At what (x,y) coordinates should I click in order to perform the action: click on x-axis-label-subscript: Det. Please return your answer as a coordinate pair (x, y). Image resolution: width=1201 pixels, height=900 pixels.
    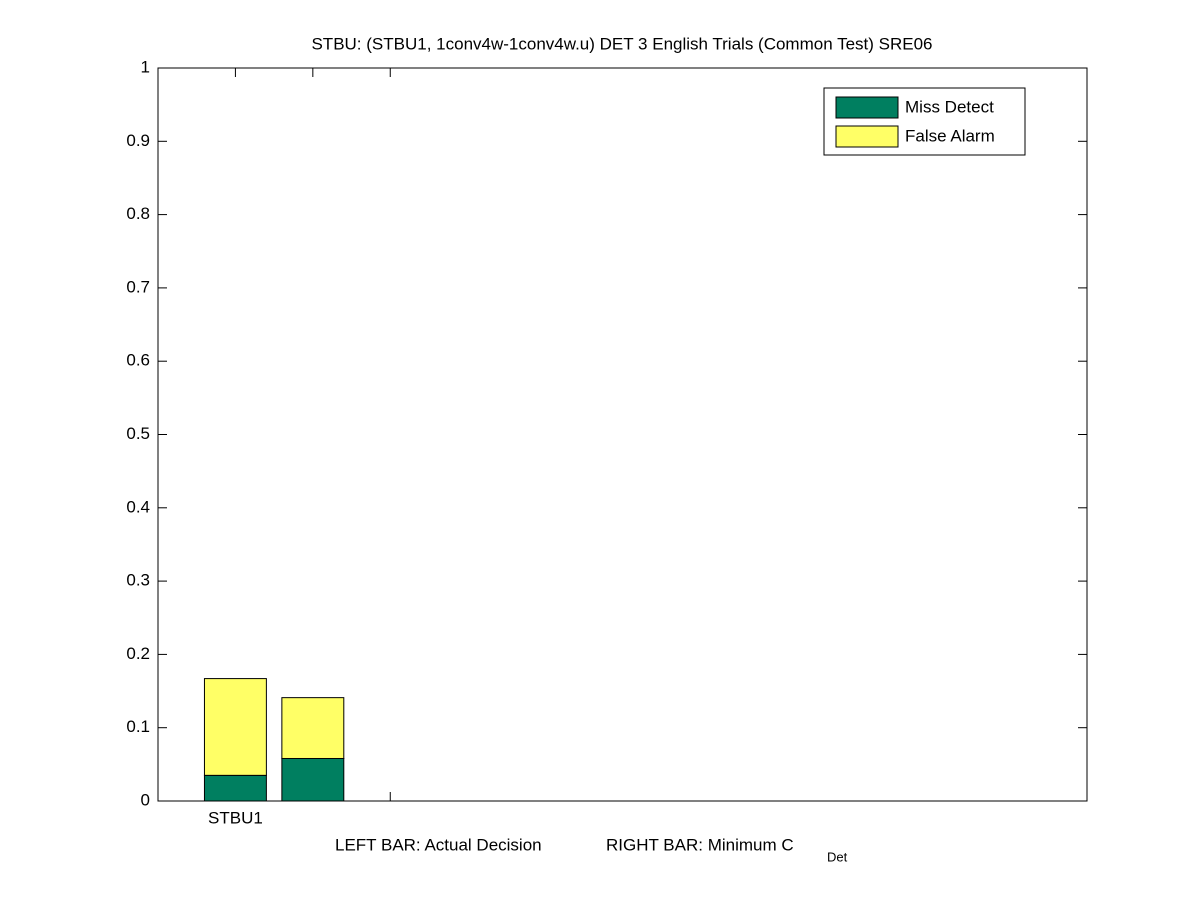
    Looking at the image, I should click on (837, 856).